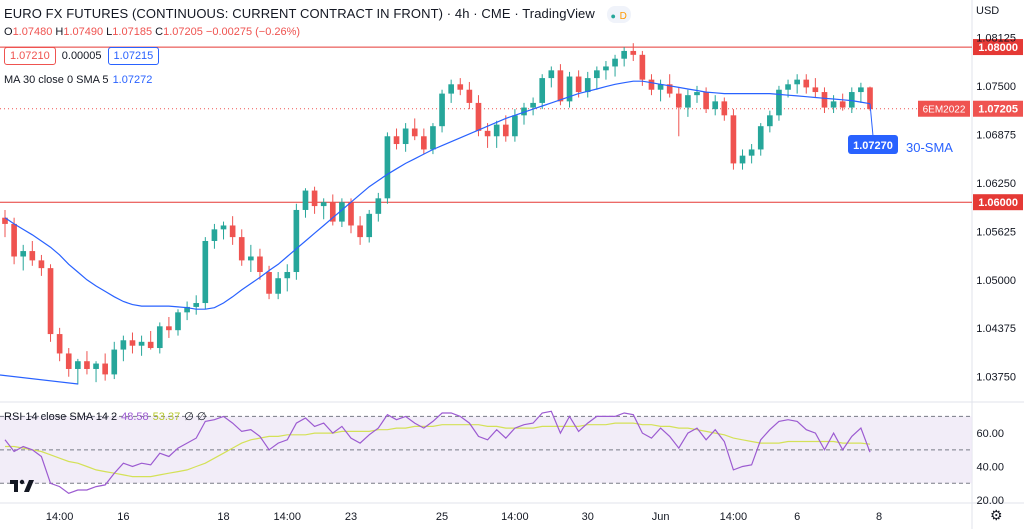  Describe the element at coordinates (588, 517) in the screenshot. I see `time-tick-label: 30` at that location.